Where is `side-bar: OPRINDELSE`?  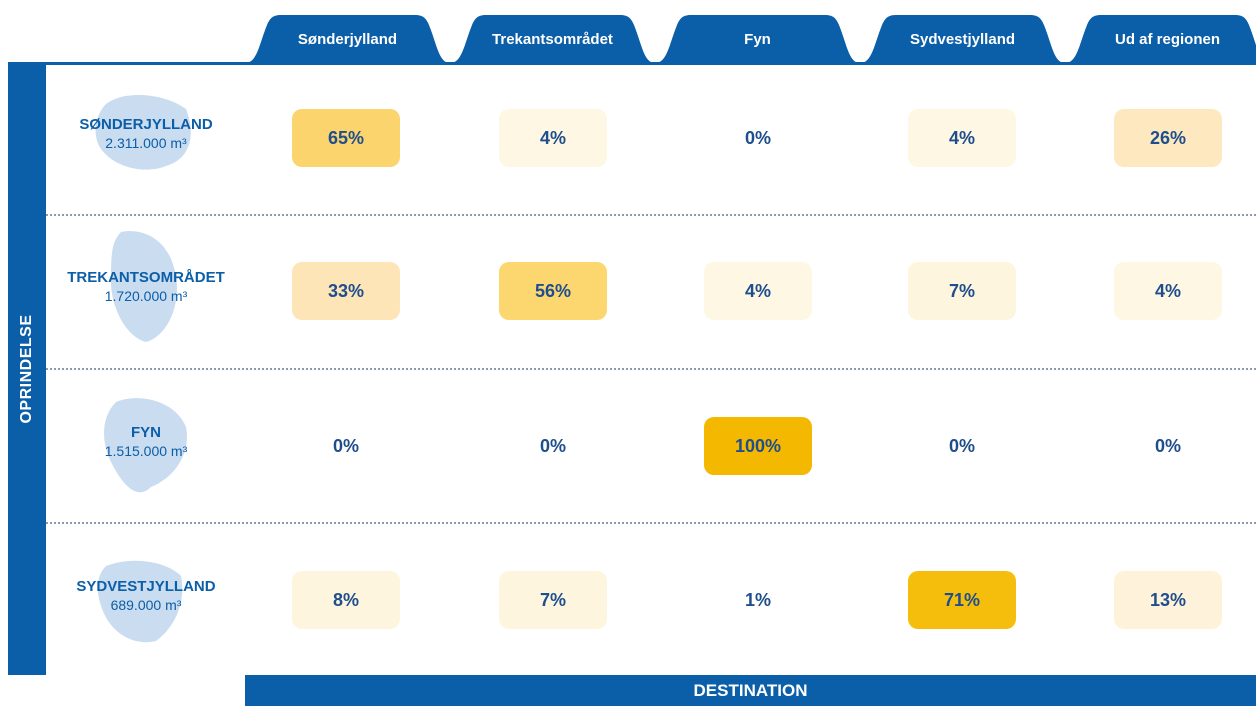
side-bar: OPRINDELSE is located at coordinates (27, 368).